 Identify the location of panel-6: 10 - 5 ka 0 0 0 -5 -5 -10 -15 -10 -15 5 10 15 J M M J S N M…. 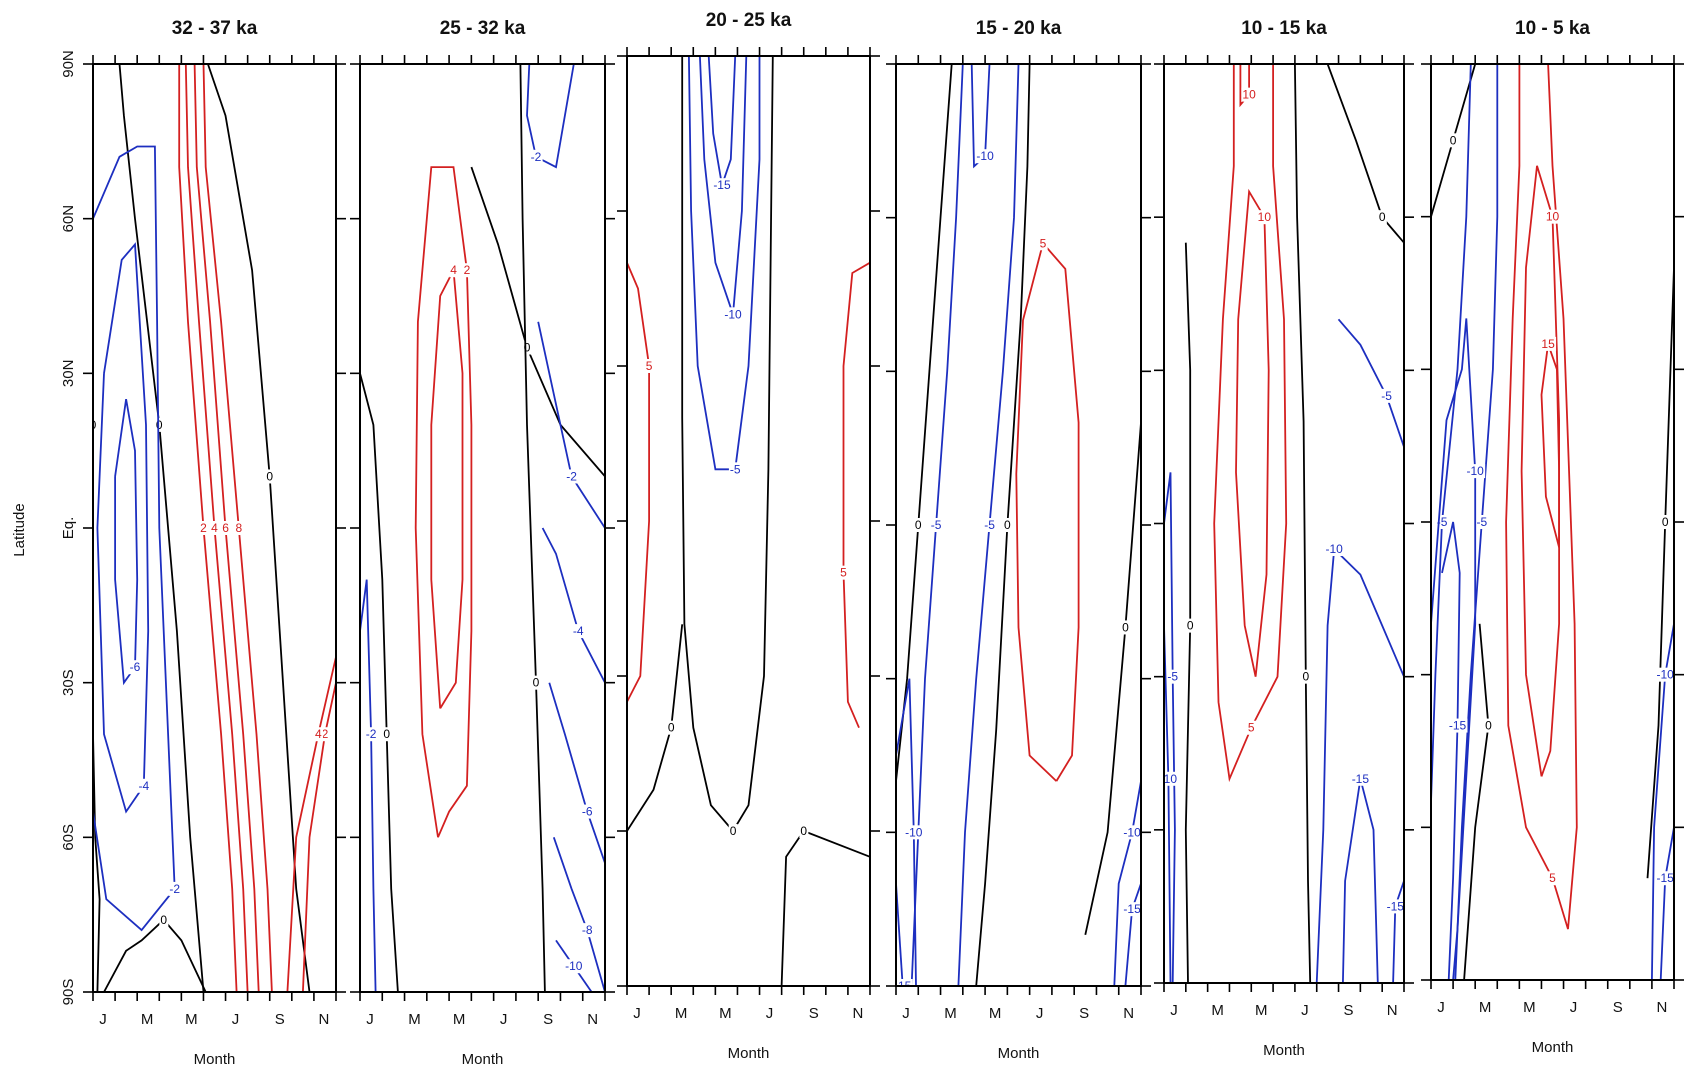
(1552, 537).